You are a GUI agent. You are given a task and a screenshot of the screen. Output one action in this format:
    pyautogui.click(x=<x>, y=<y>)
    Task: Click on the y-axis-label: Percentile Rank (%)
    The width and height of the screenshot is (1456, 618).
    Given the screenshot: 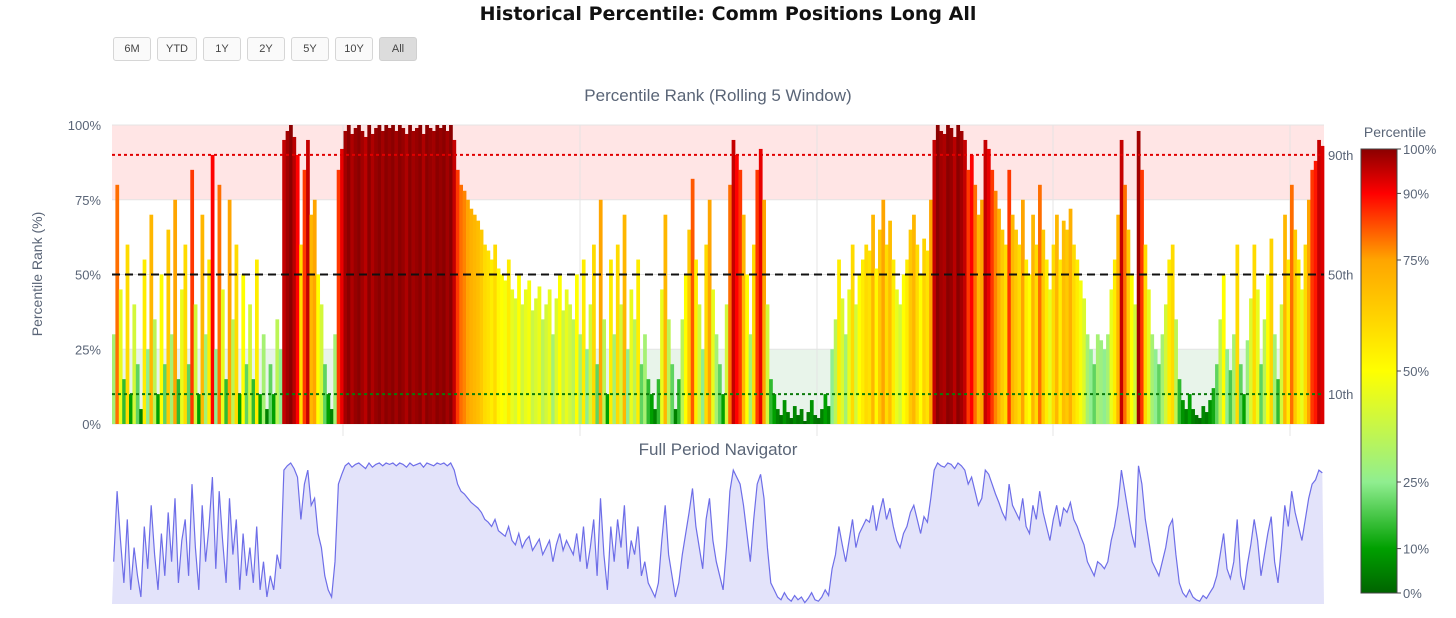 What is the action you would take?
    pyautogui.click(x=37, y=274)
    